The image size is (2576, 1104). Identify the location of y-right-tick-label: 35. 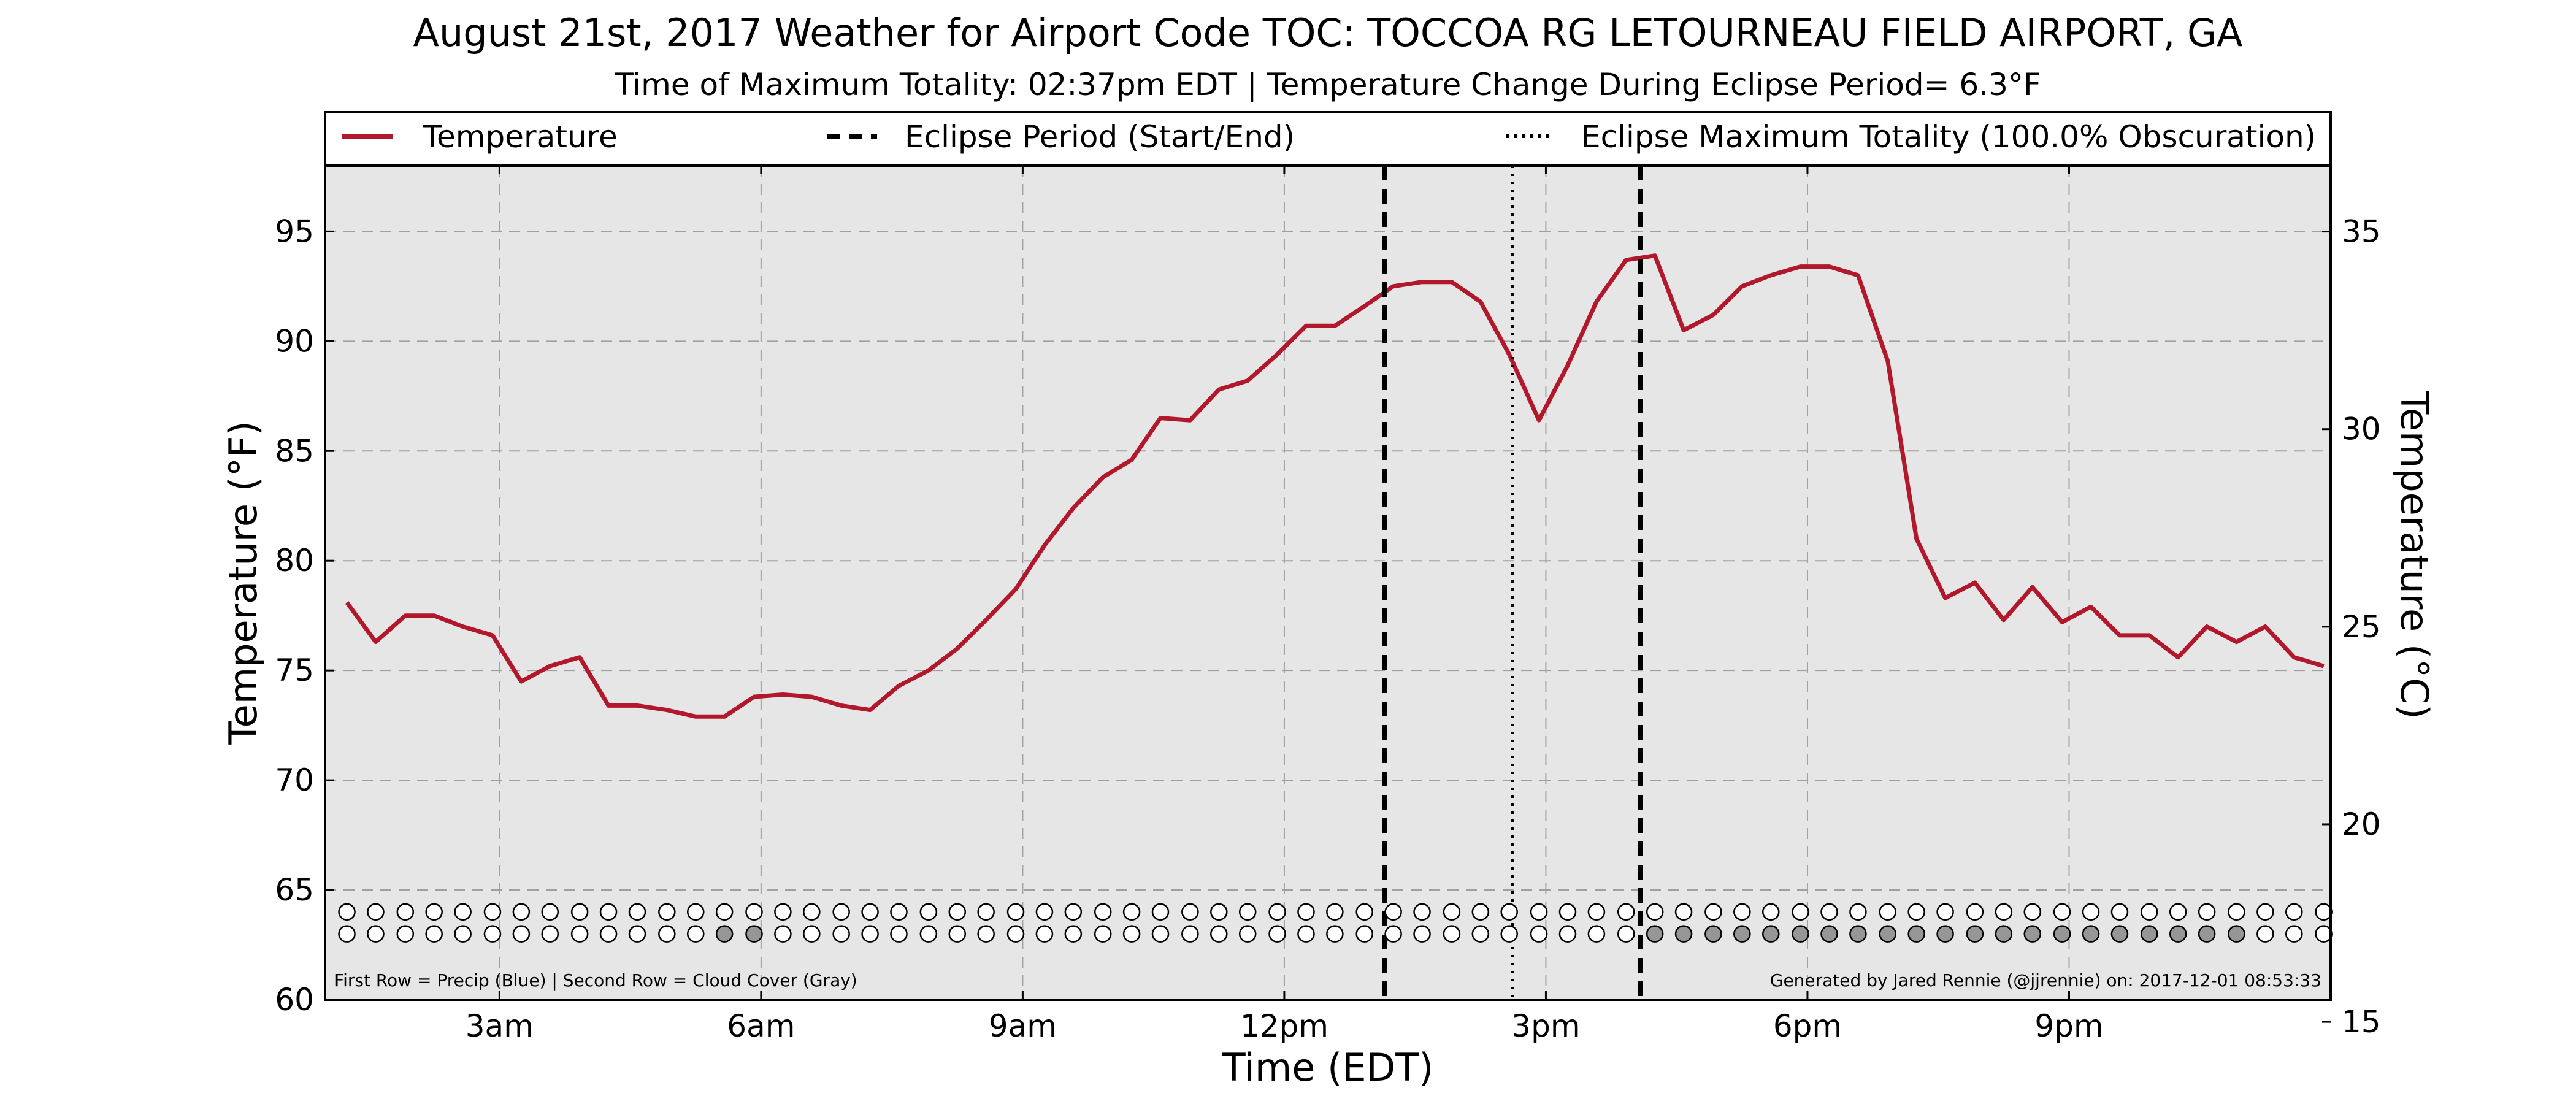
(2361, 232).